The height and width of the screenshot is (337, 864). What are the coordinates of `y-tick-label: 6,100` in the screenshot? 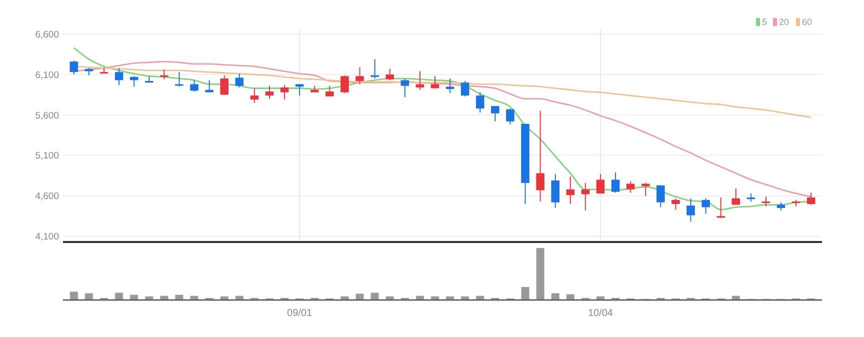 It's located at (47, 75).